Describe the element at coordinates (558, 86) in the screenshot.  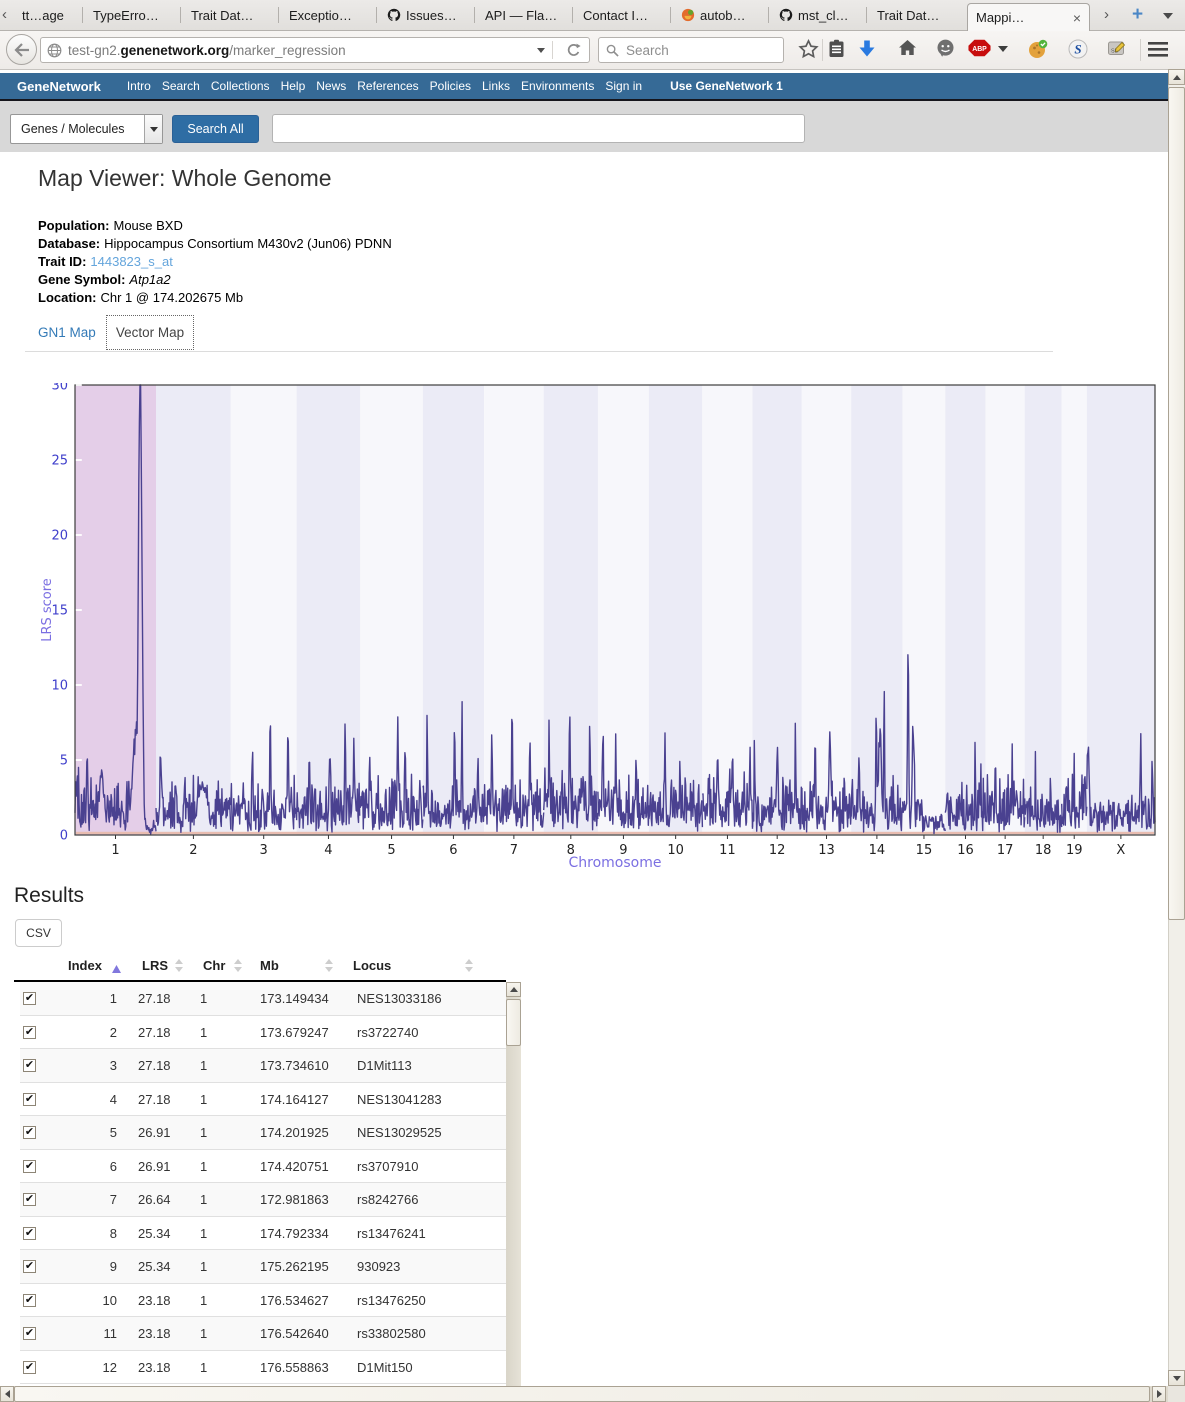
I see `nav-item-environments: Environments` at that location.